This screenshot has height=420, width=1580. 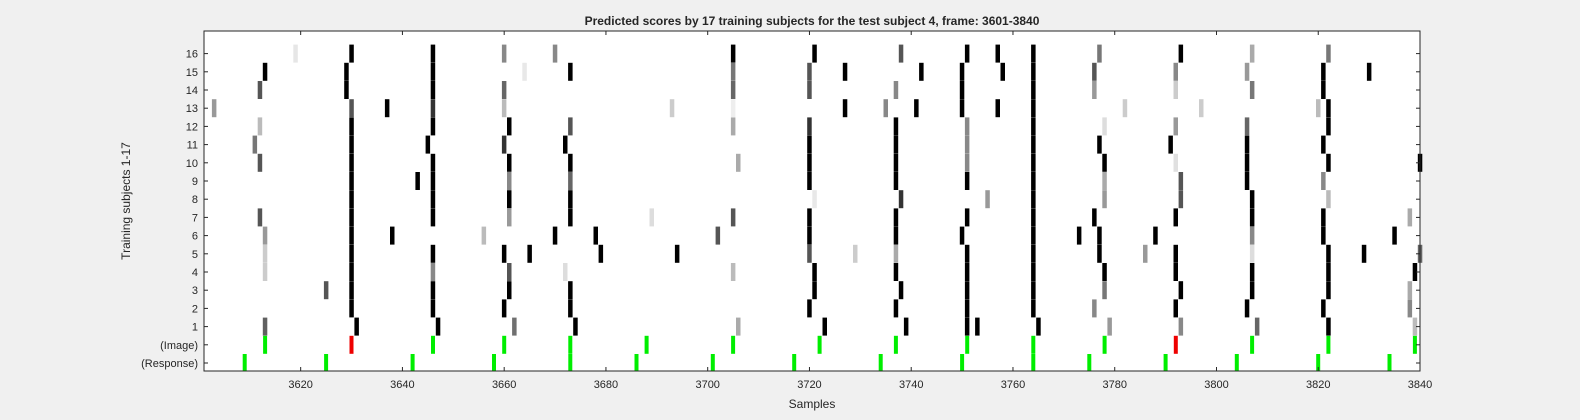 I want to click on y-tick-label: 13, so click(x=192, y=109).